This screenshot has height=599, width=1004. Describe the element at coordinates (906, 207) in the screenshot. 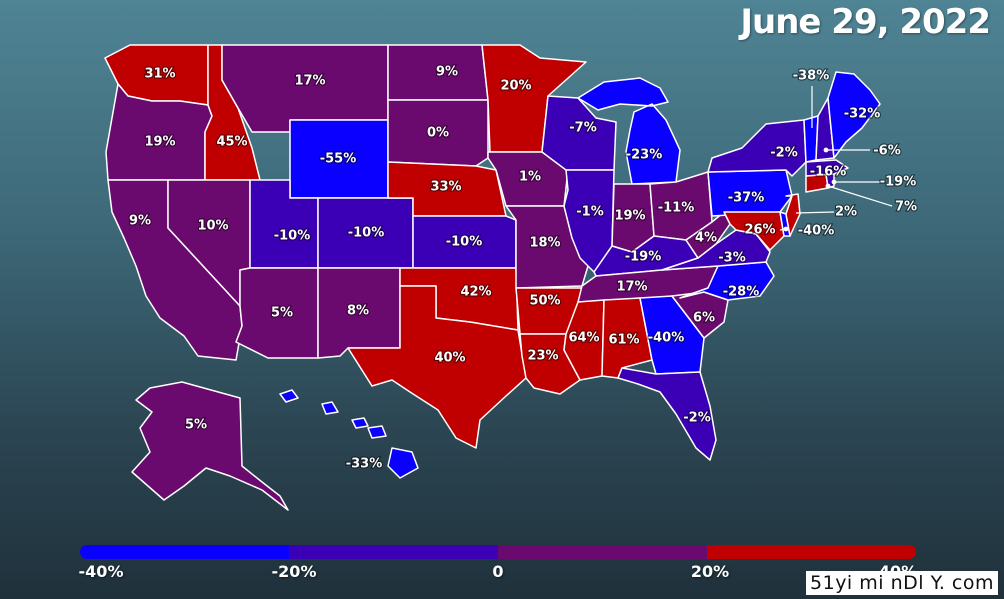

I see `label-ct: 7%` at that location.